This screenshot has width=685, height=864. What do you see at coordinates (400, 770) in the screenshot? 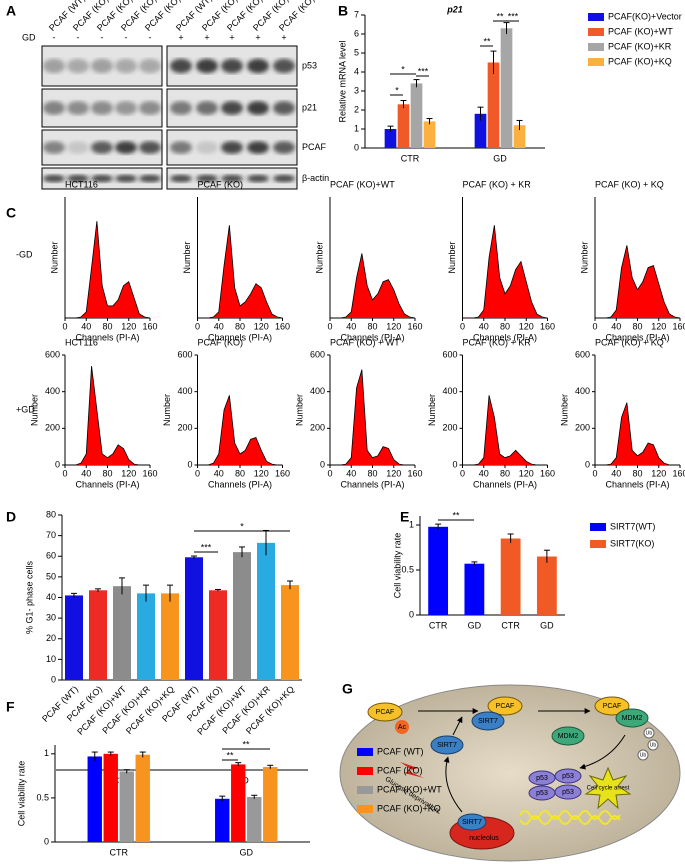
I see `legend-label: PCAF (KO)` at bounding box center [400, 770].